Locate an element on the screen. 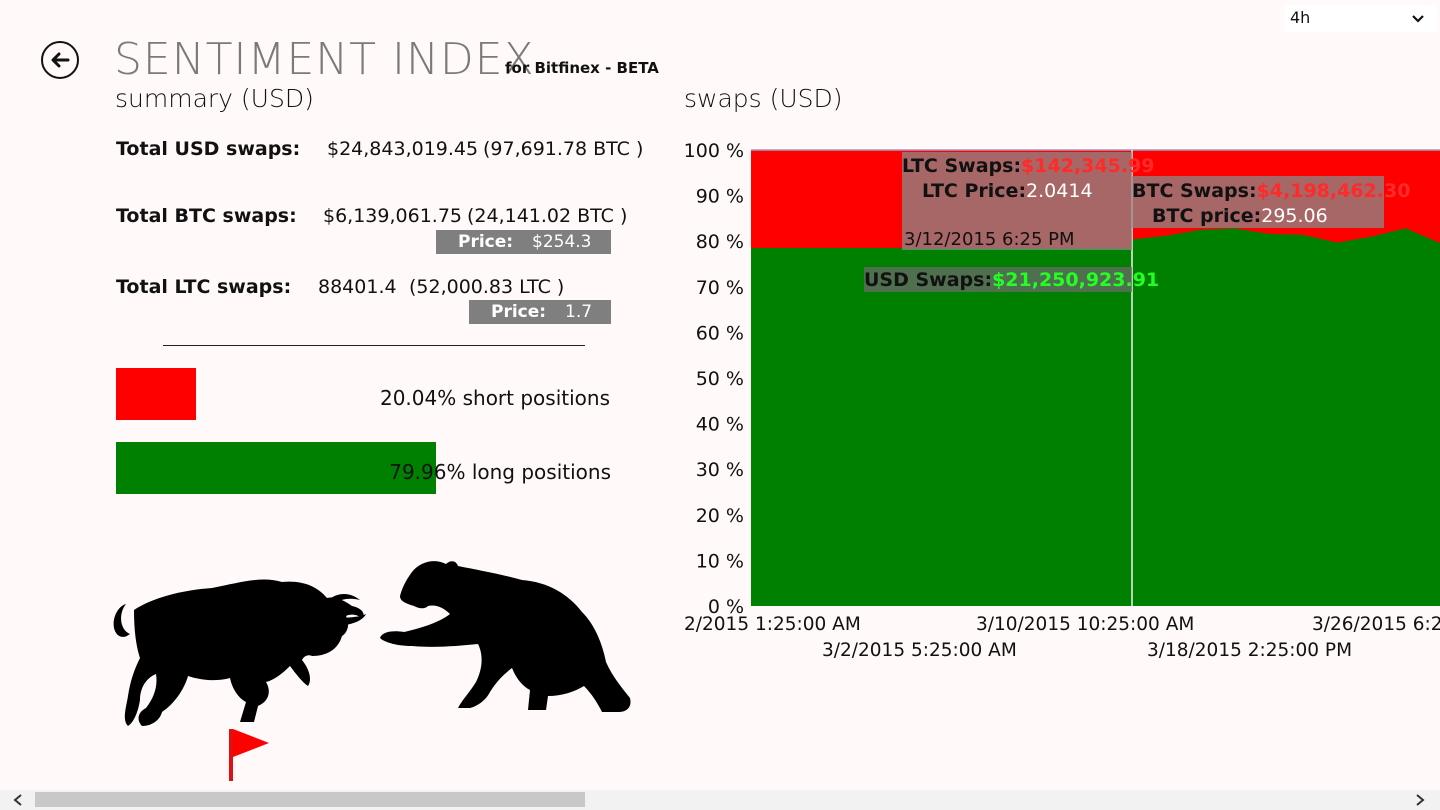  btc-price-label: Price: is located at coordinates (486, 242).